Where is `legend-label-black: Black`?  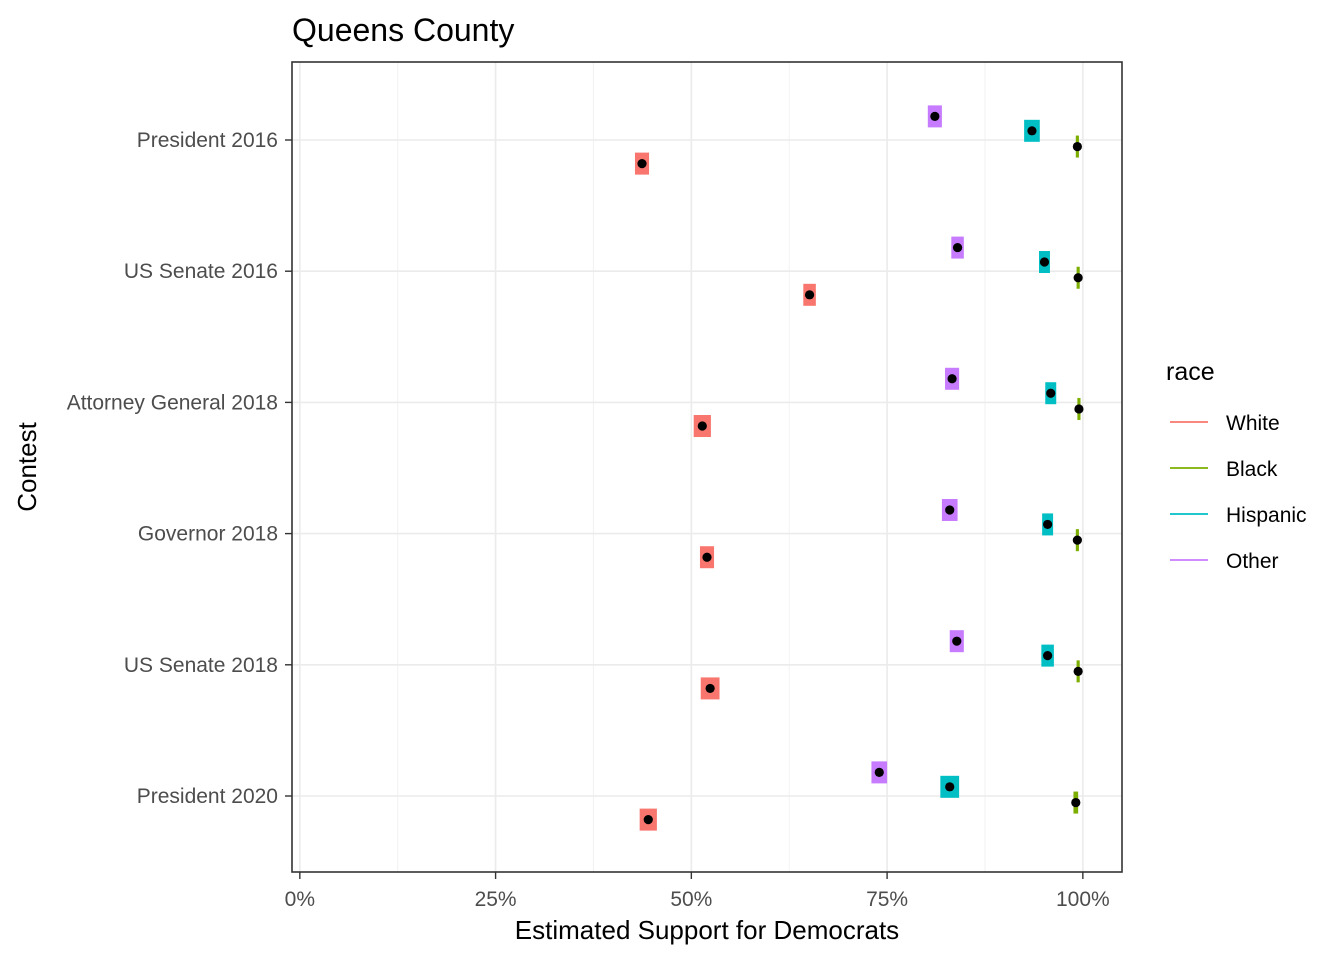 legend-label-black: Black is located at coordinates (1252, 469).